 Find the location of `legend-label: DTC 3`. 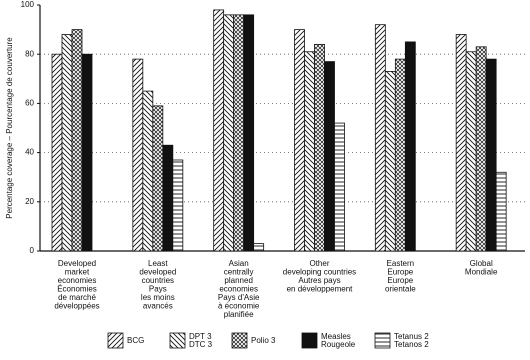

legend-label: DTC 3 is located at coordinates (201, 344).